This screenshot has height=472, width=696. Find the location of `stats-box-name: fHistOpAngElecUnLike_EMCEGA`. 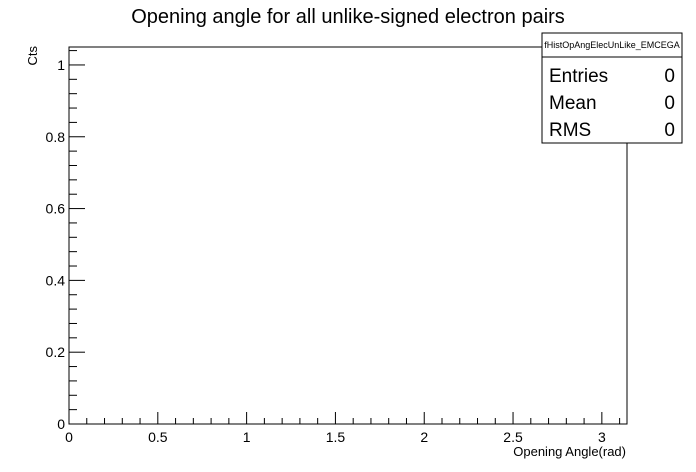

stats-box-name: fHistOpAngElecUnLike_EMCEGA is located at coordinates (612, 45).